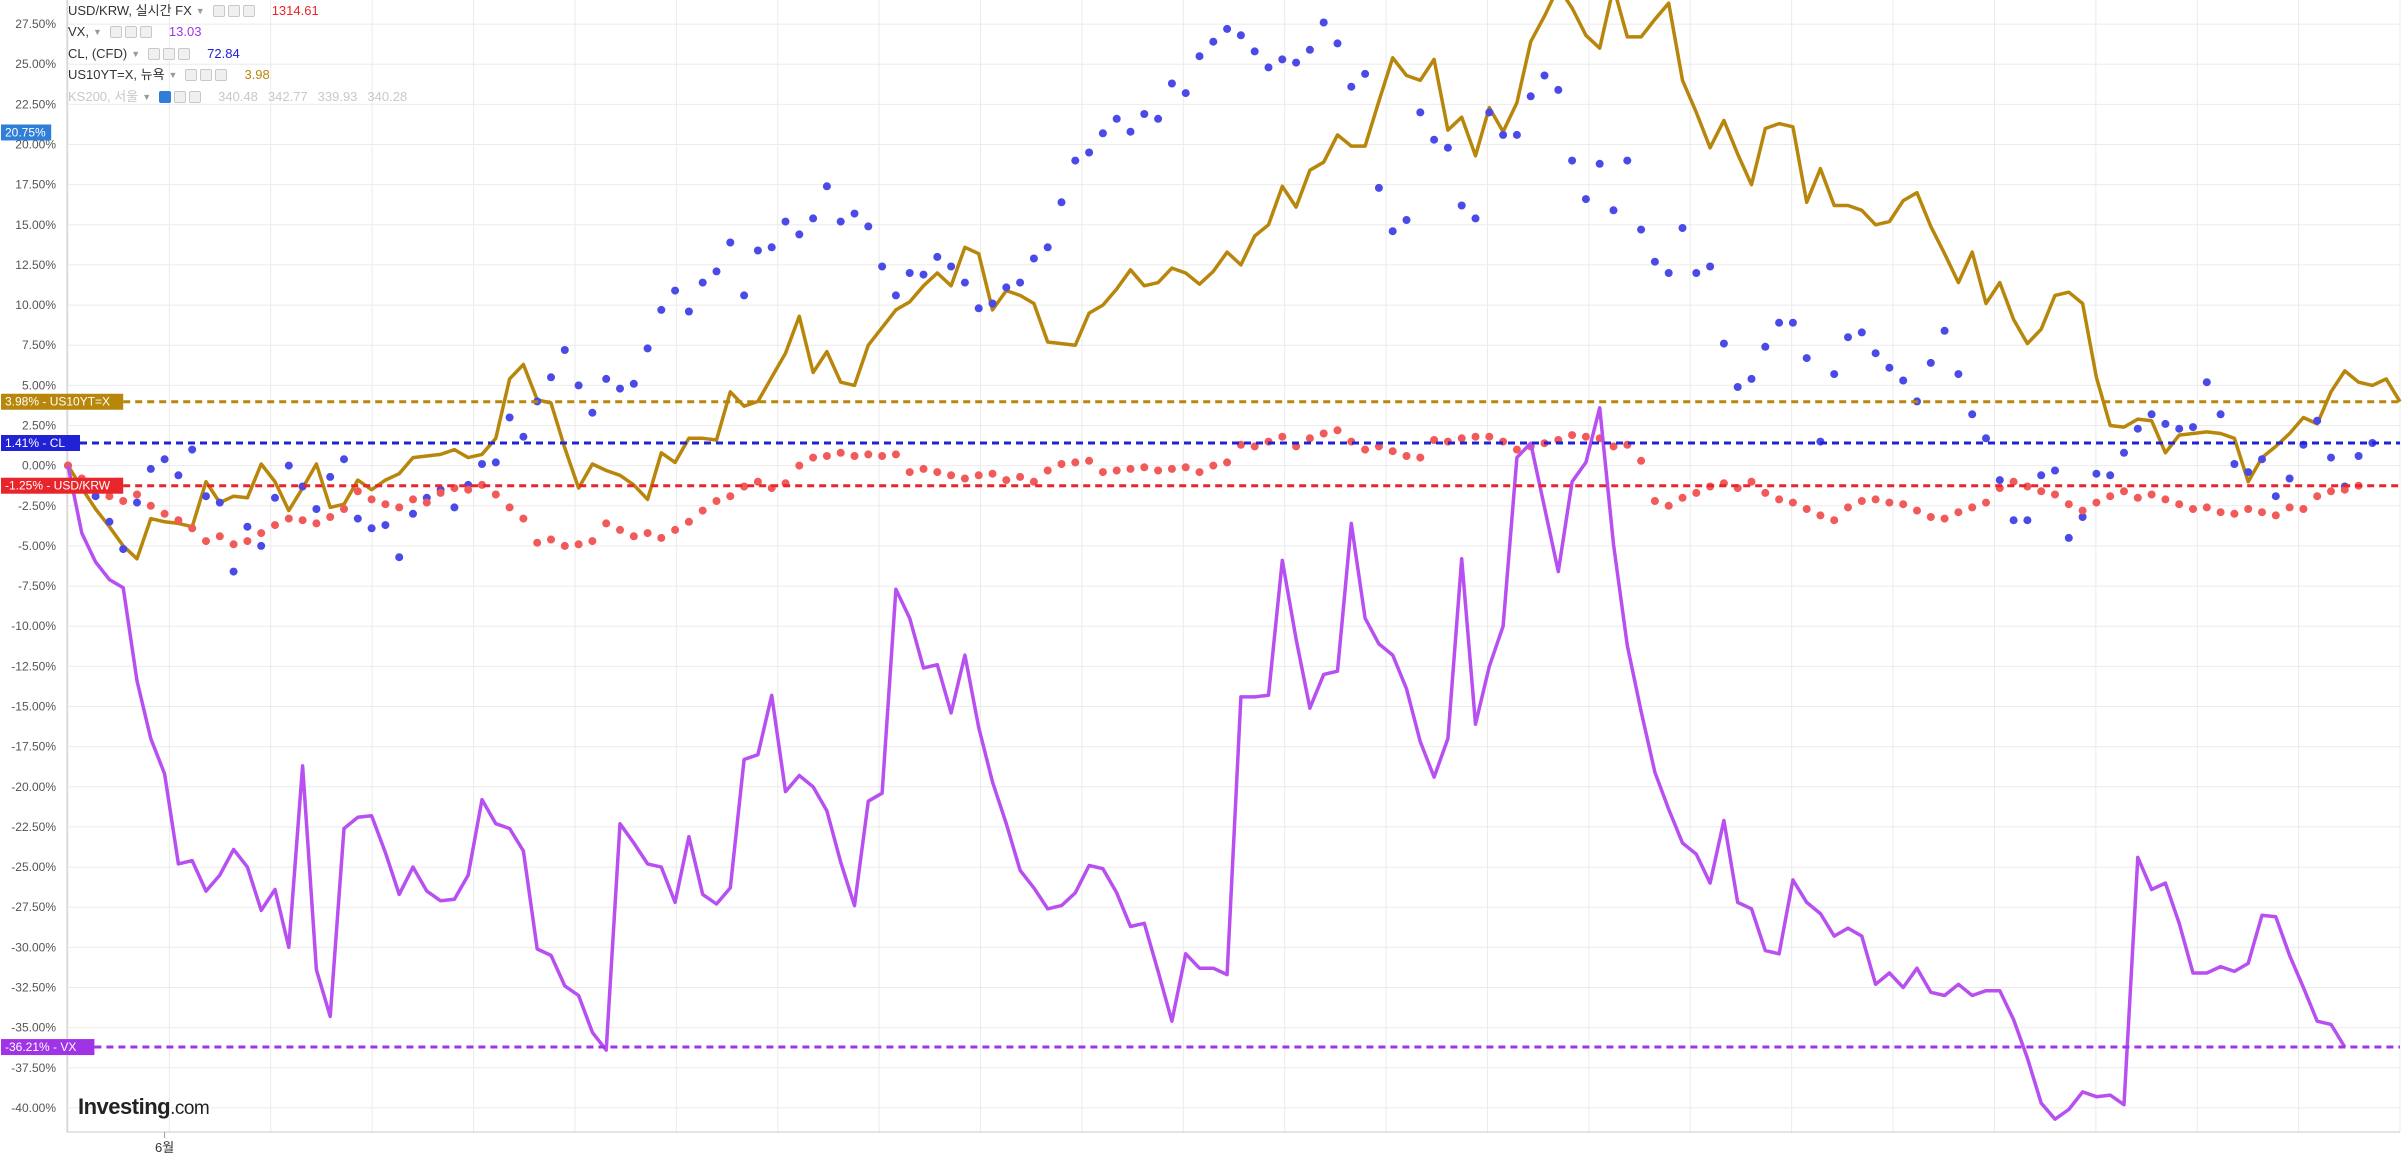  I want to click on legend-value: 72.84, so click(223, 53).